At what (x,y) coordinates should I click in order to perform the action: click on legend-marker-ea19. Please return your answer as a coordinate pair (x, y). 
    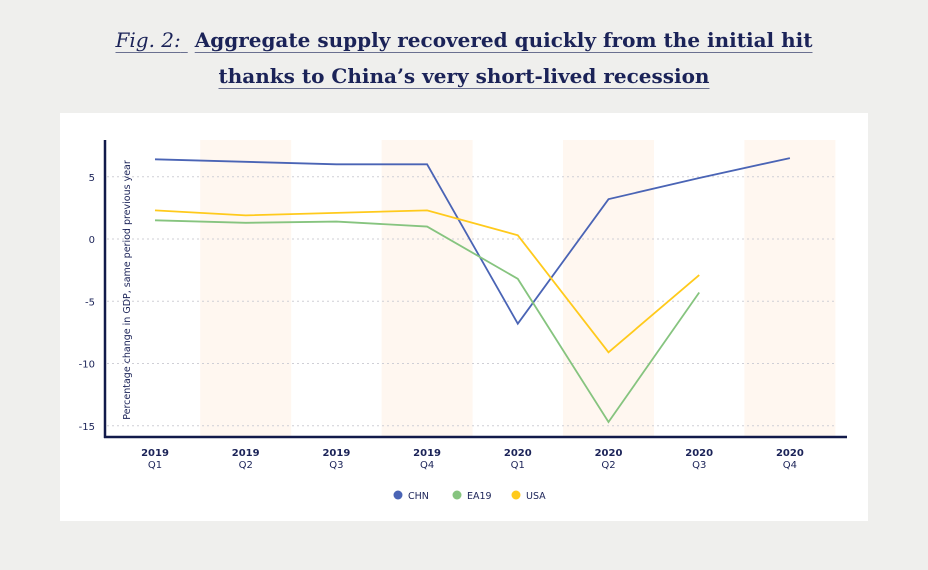
    Looking at the image, I should click on (457, 495).